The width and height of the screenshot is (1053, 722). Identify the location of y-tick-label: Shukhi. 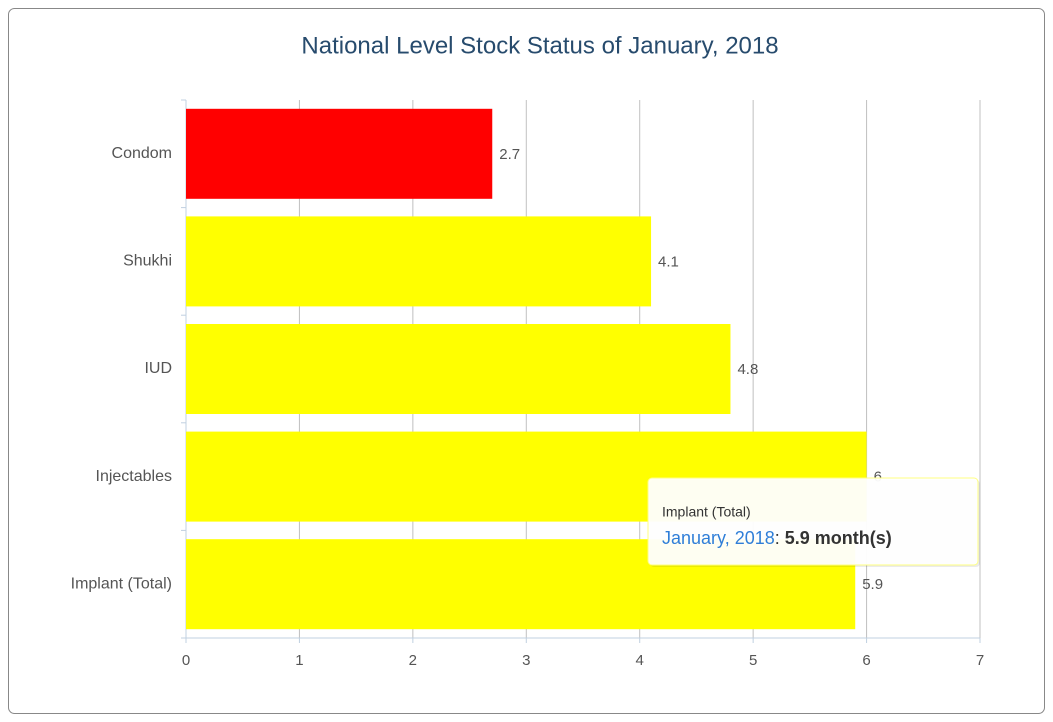
(147, 261).